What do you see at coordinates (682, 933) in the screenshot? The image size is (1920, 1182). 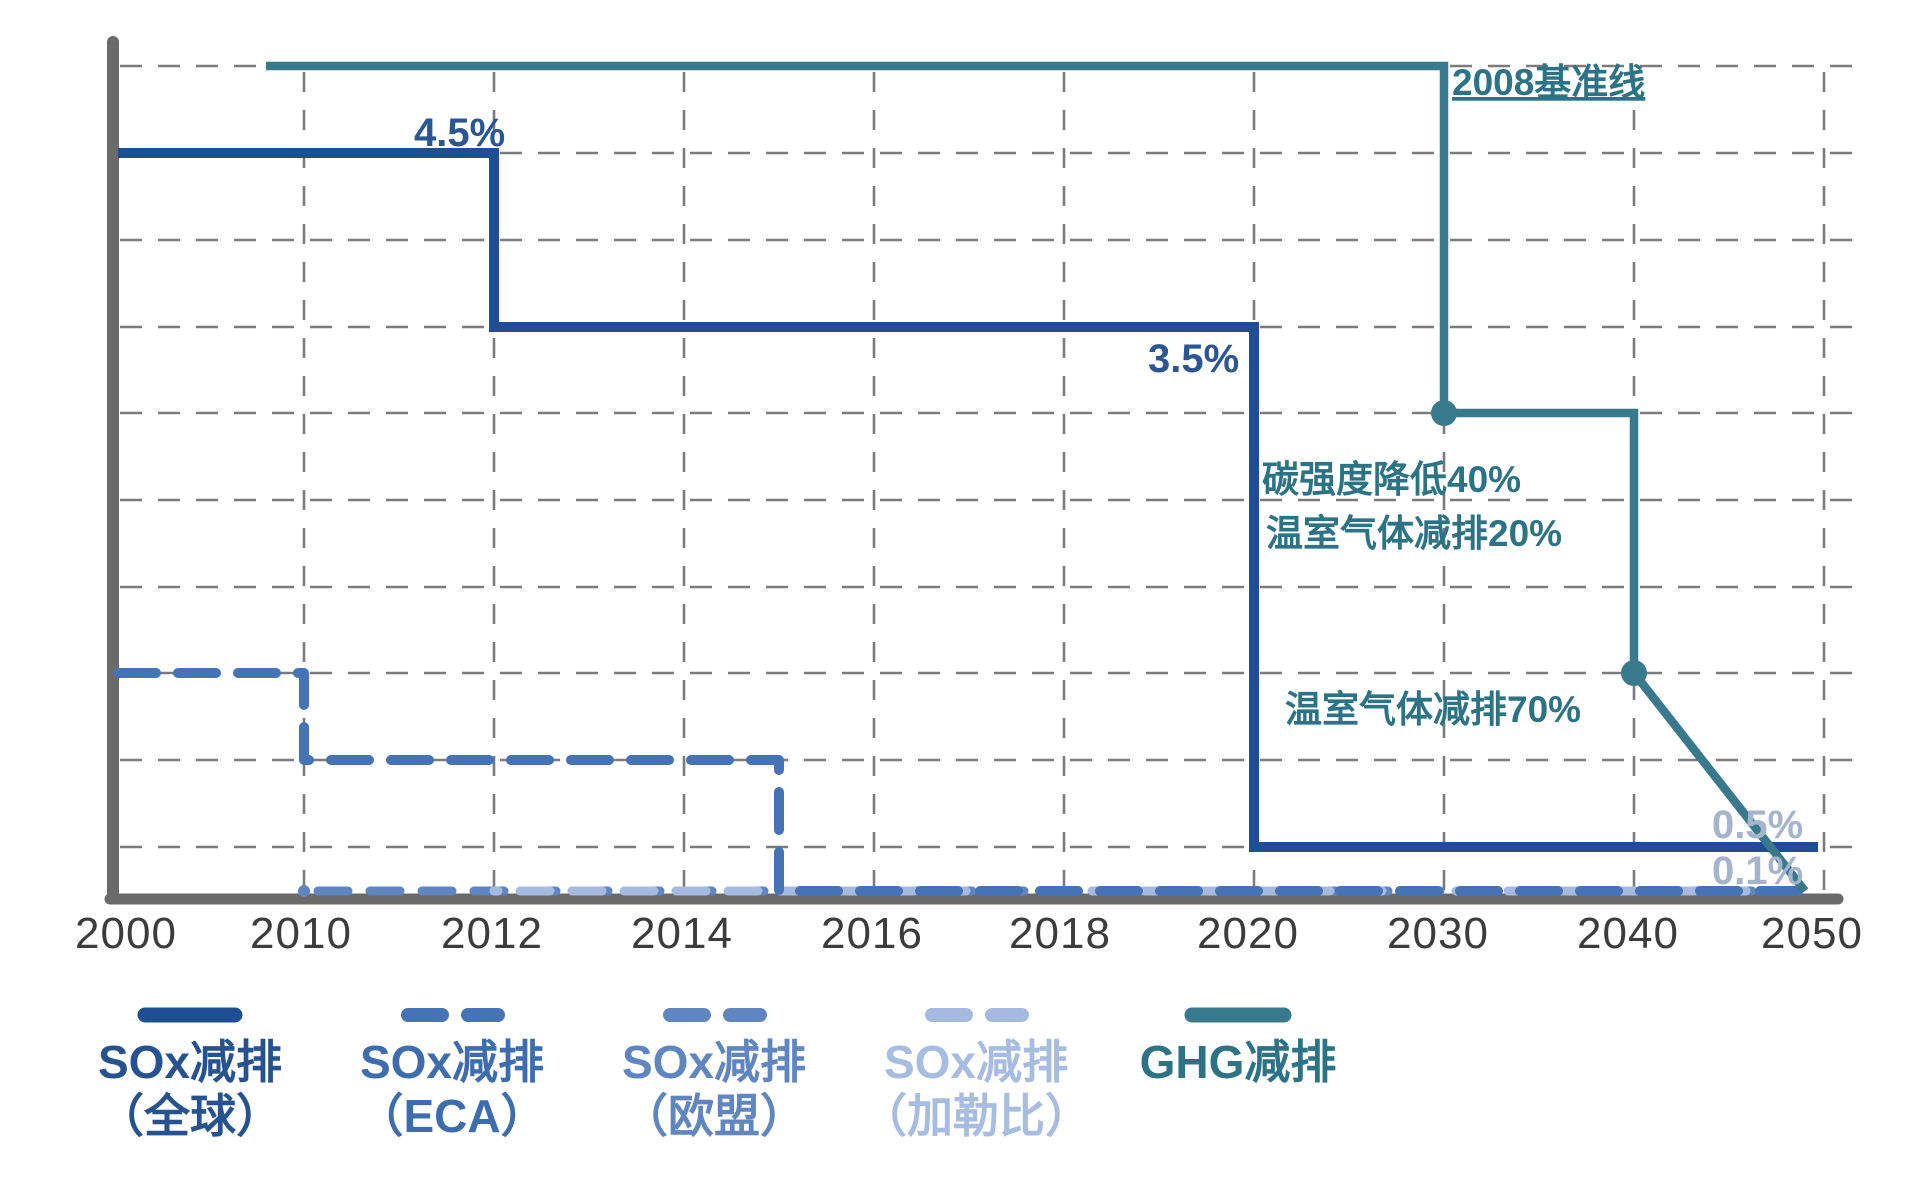 I see `x-tick-2014: 2014` at bounding box center [682, 933].